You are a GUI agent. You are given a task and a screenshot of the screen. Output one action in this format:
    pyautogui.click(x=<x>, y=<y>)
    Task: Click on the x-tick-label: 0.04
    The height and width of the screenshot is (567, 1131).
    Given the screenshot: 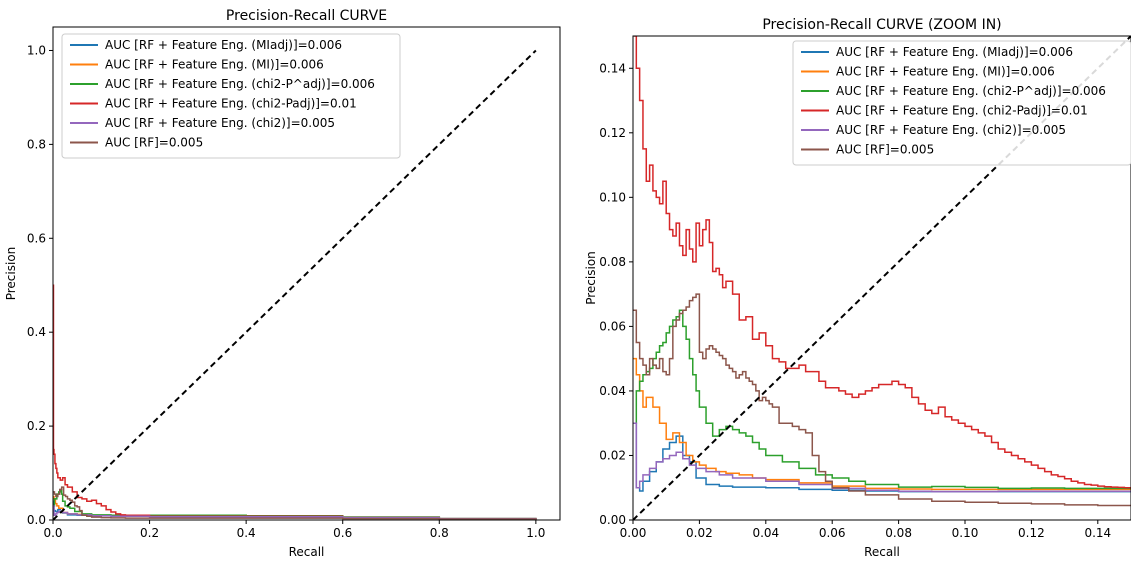 What is the action you would take?
    pyautogui.click(x=765, y=533)
    